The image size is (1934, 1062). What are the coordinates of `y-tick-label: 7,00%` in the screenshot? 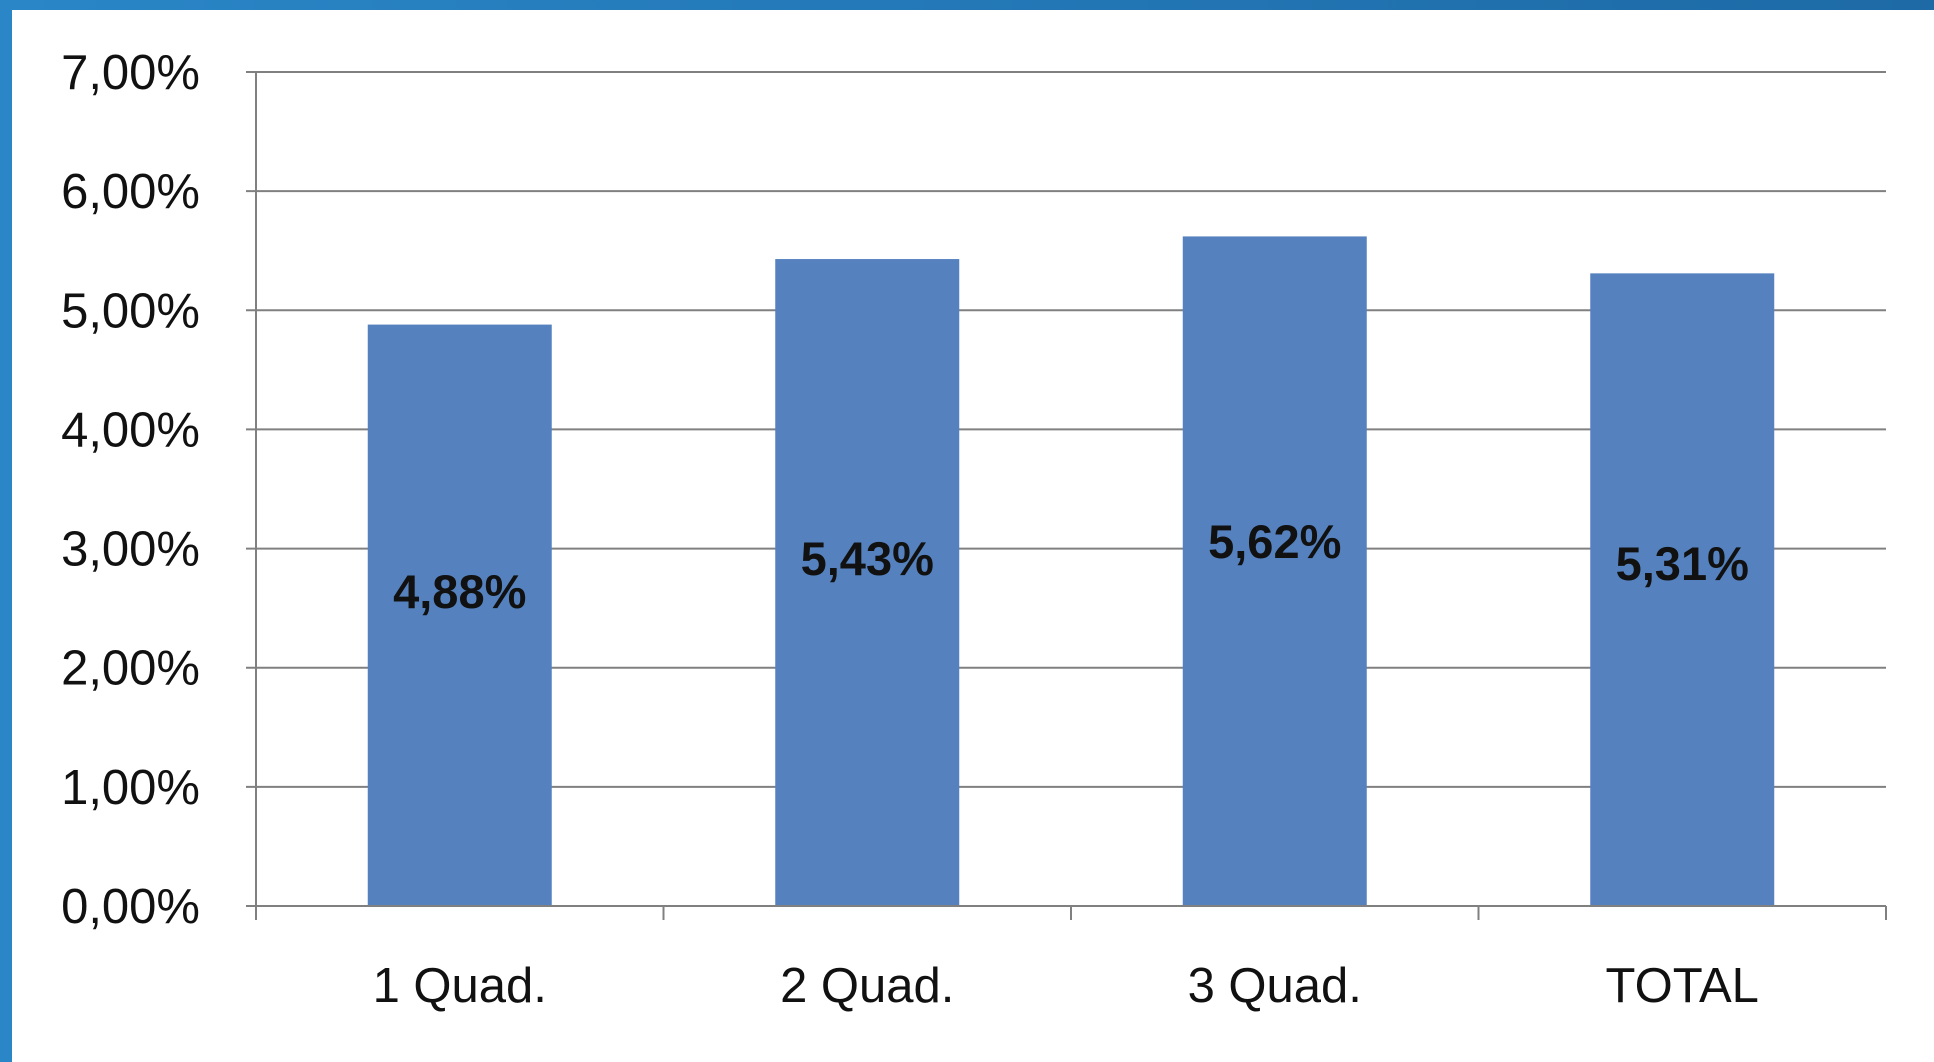 It's located at (130, 73).